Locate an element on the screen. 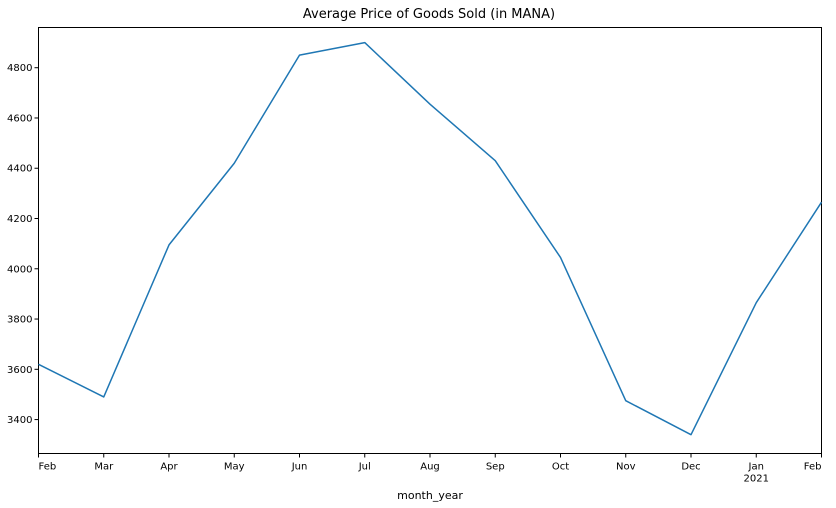 This screenshot has width=836, height=508. x-axis-label: month_year is located at coordinates (430, 495).